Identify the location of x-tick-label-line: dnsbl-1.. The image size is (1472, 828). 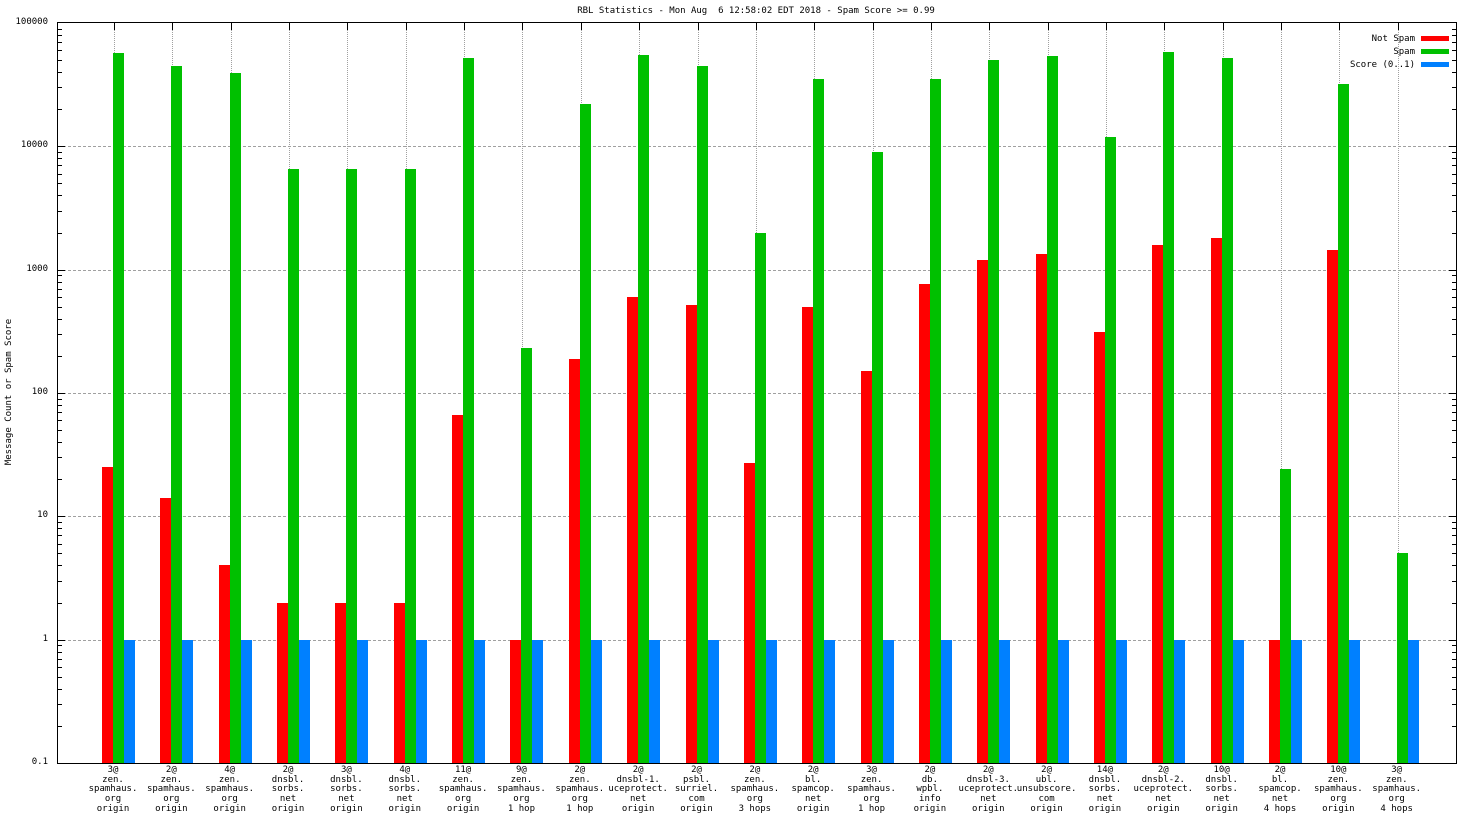
(638, 779).